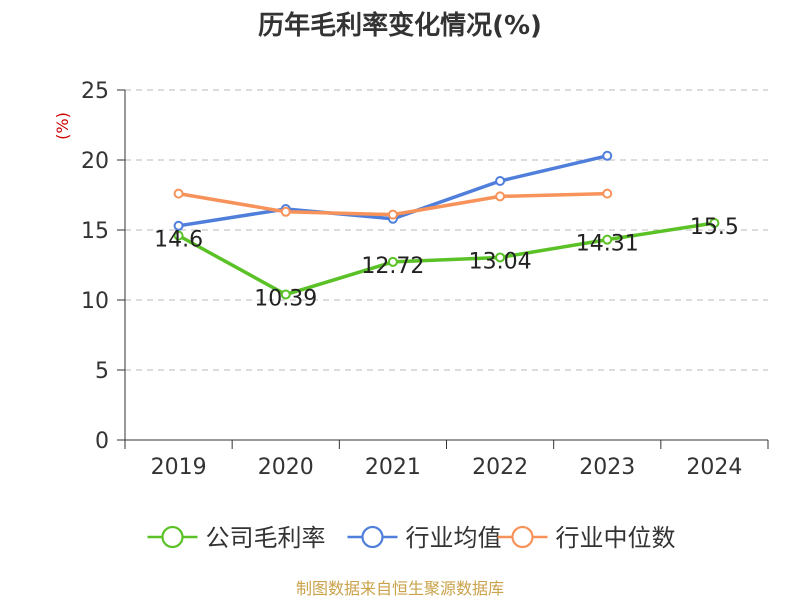 This screenshot has height=600, width=800. I want to click on x-tick-label: 2020, so click(286, 467).